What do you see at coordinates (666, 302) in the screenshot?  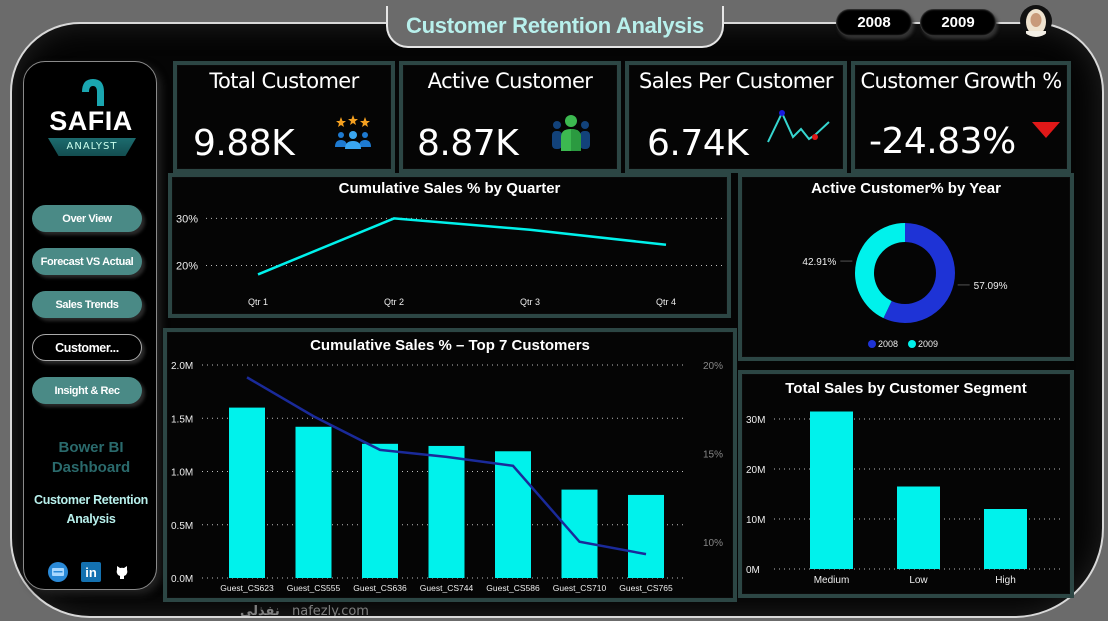 I see `x-tick-label: Qtr 4` at bounding box center [666, 302].